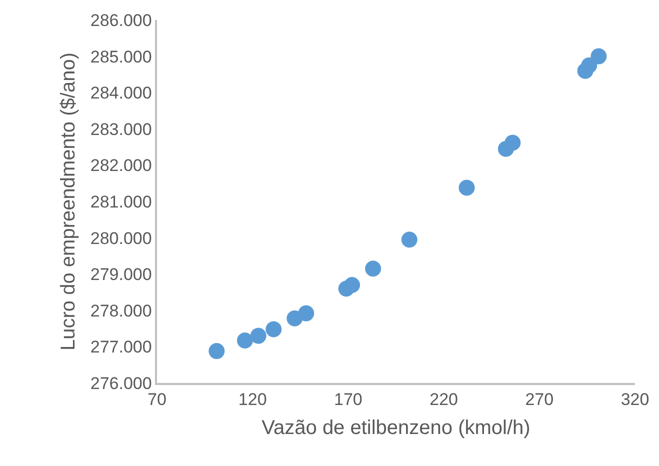  I want to click on y-tick-label: 286.000, so click(121, 20).